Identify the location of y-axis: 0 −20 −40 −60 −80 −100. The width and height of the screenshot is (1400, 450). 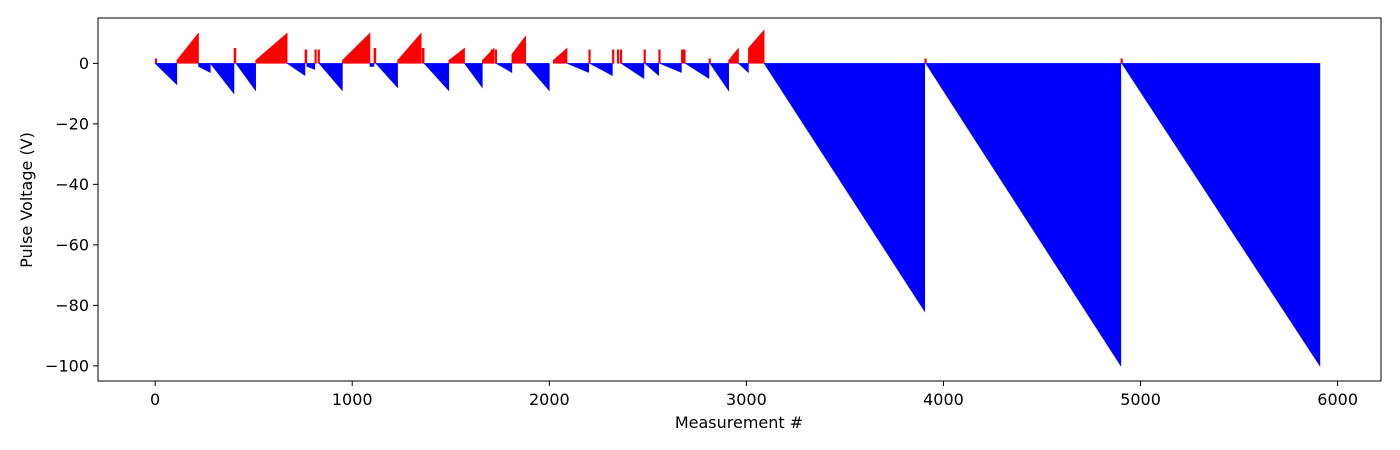
(71, 214).